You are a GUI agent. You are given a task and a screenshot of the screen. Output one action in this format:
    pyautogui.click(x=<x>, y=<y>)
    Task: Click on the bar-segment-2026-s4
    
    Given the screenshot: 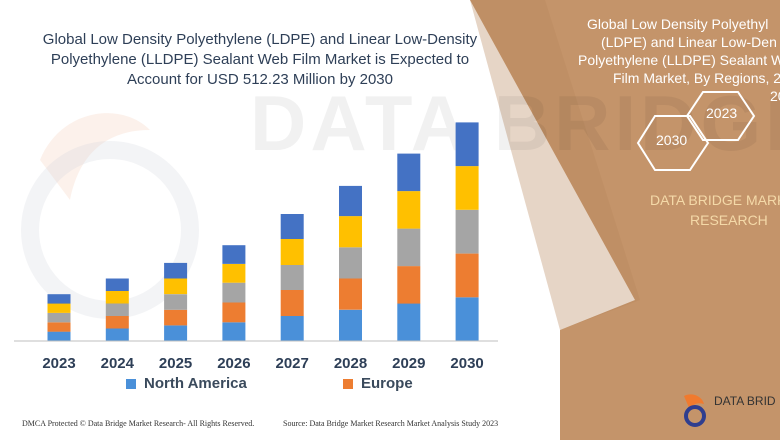 What is the action you would take?
    pyautogui.click(x=234, y=273)
    